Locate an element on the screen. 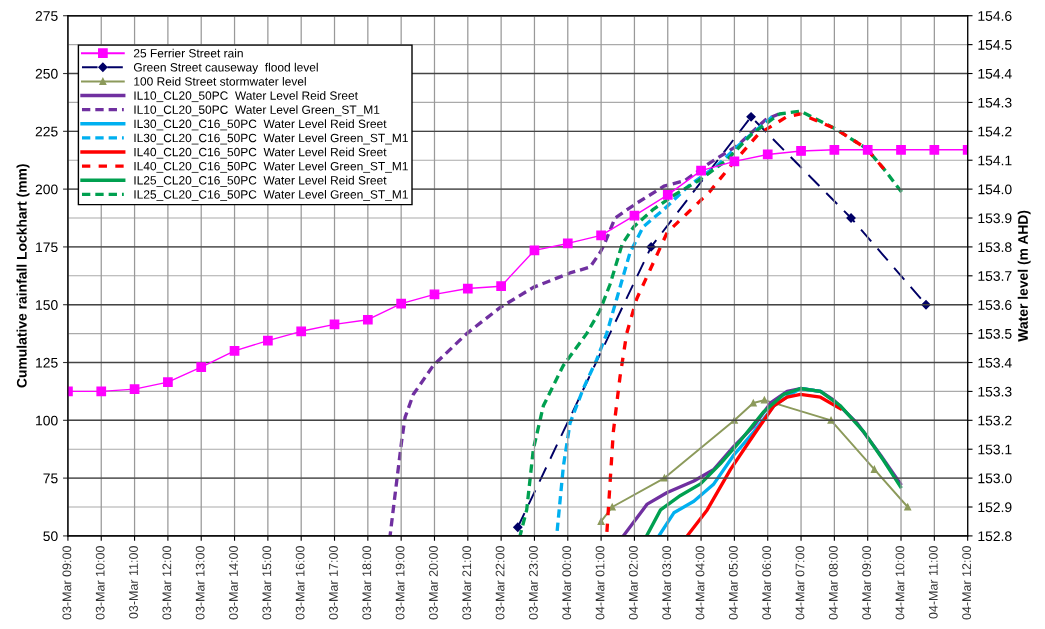 The width and height of the screenshot is (1045, 629). y2-tick-label: 153.4 is located at coordinates (995, 362).